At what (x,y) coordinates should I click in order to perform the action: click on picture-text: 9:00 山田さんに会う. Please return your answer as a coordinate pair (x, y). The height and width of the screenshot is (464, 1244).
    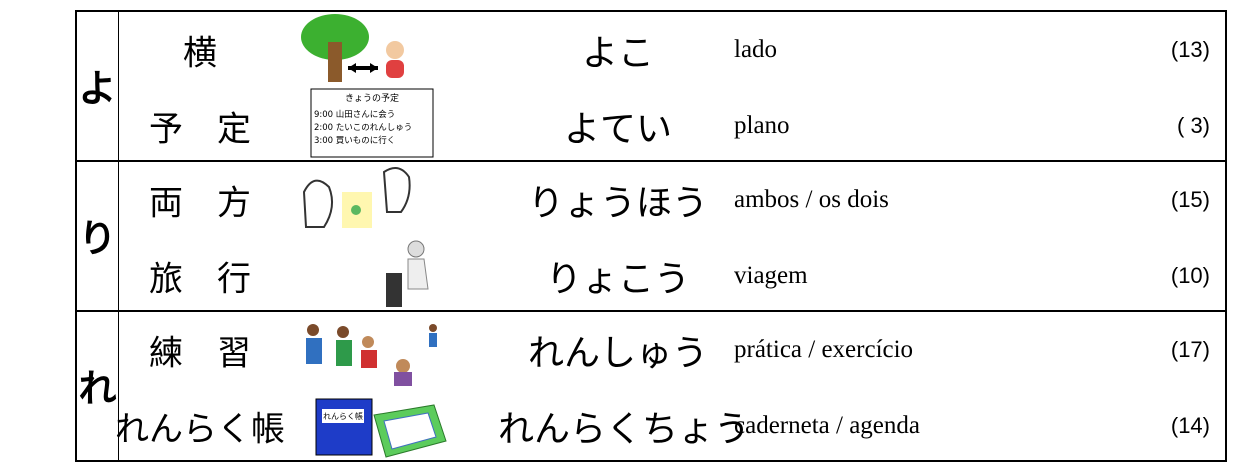
    Looking at the image, I should click on (354, 114).